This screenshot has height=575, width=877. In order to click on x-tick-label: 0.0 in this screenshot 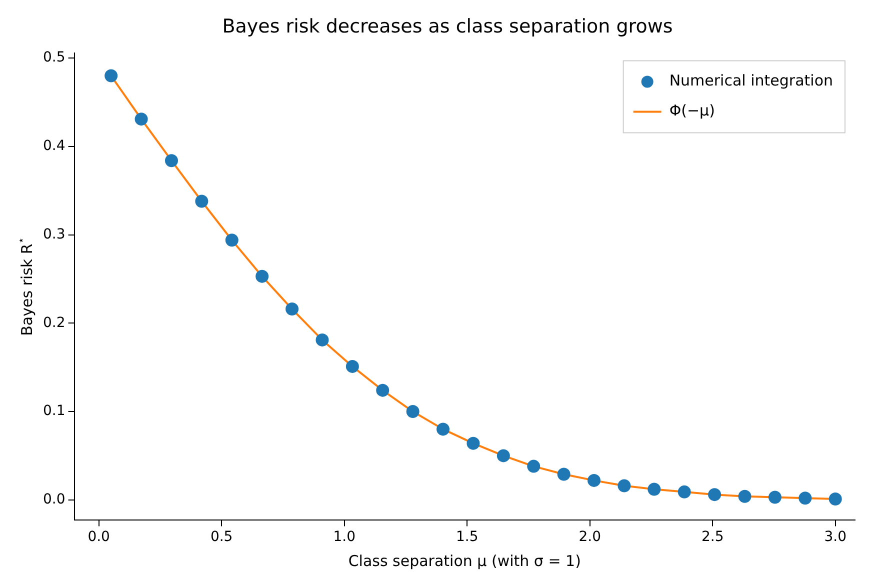, I will do `click(99, 537)`.